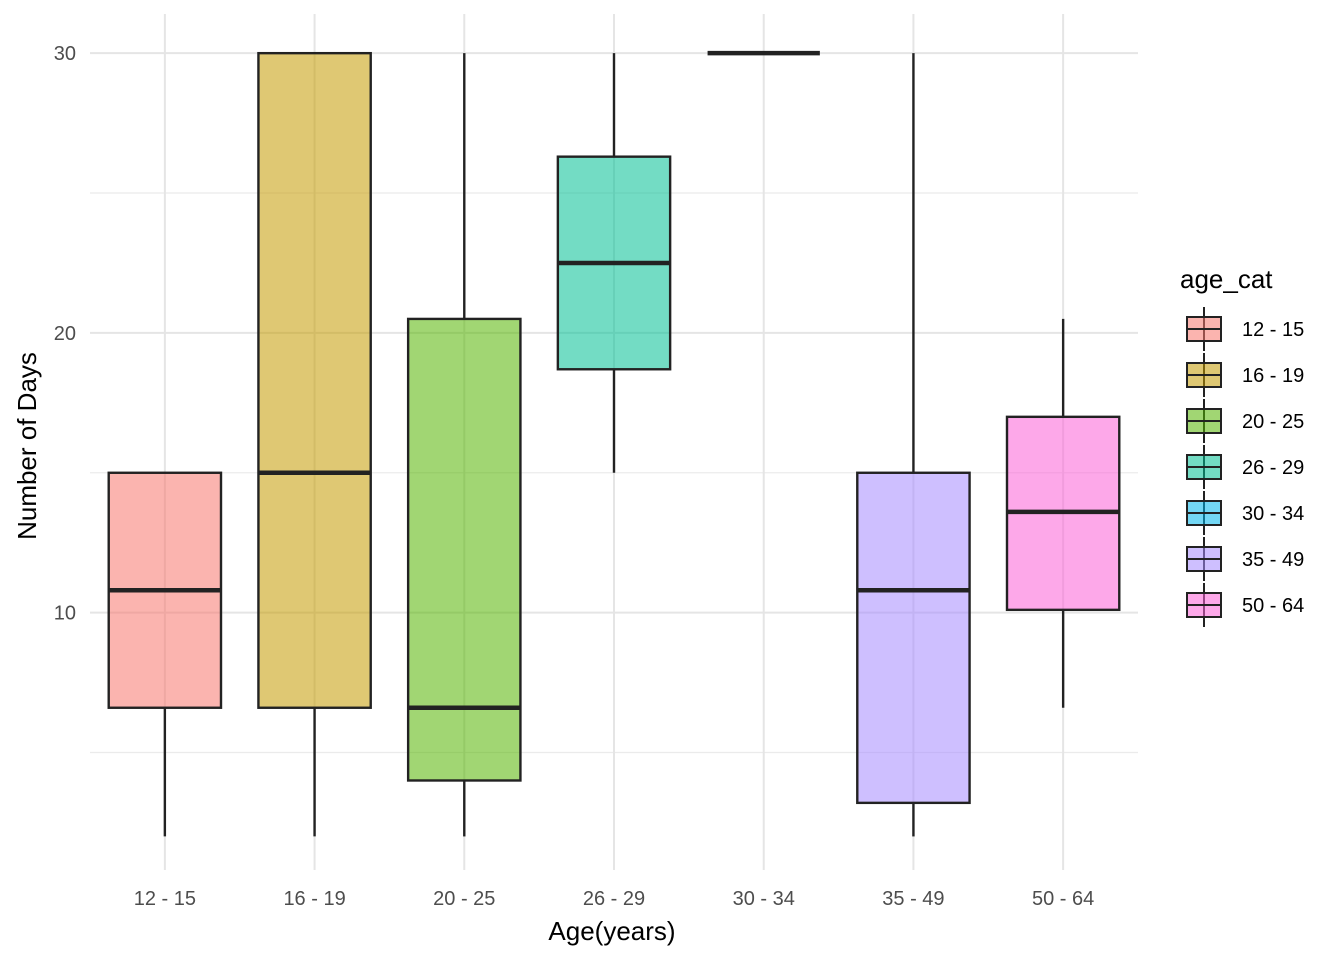 The width and height of the screenshot is (1344, 960). What do you see at coordinates (1273, 468) in the screenshot?
I see `legend-label: 26 - 29` at bounding box center [1273, 468].